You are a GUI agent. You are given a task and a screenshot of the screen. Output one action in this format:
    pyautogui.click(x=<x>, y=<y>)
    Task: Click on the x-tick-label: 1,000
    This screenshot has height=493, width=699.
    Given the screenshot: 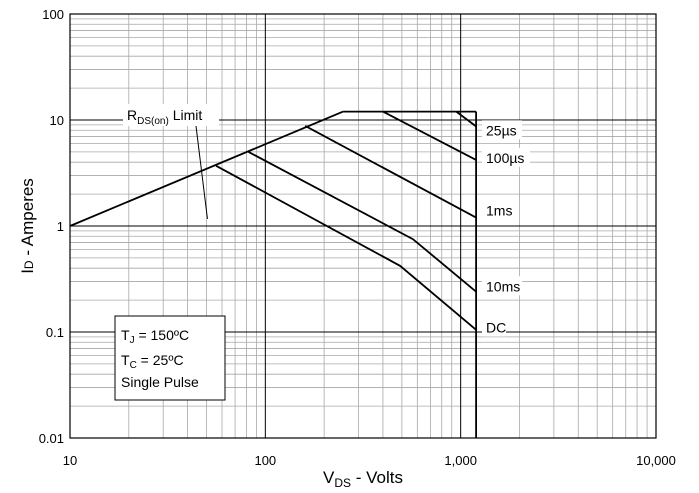 What is the action you would take?
    pyautogui.click(x=460, y=460)
    